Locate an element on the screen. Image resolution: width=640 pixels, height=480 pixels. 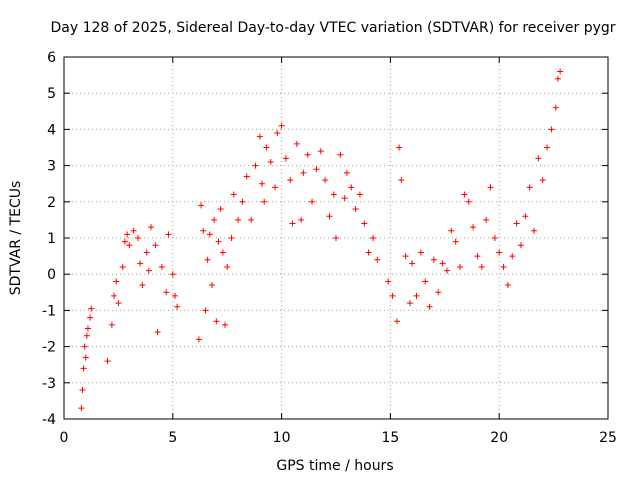
y-tick-label: 2 is located at coordinates (51, 203).